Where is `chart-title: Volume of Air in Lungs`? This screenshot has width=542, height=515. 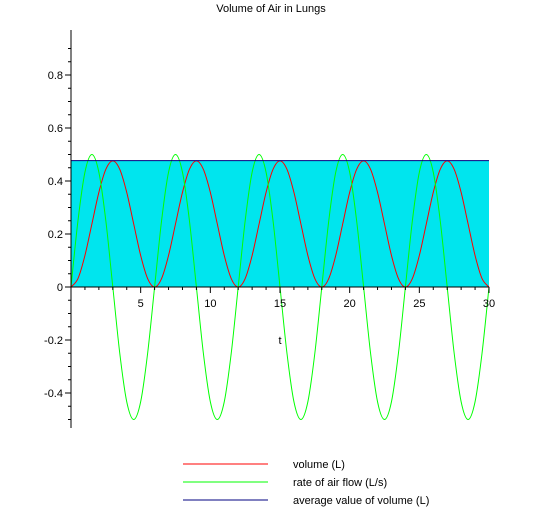
chart-title: Volume of Air in Lungs is located at coordinates (271, 9).